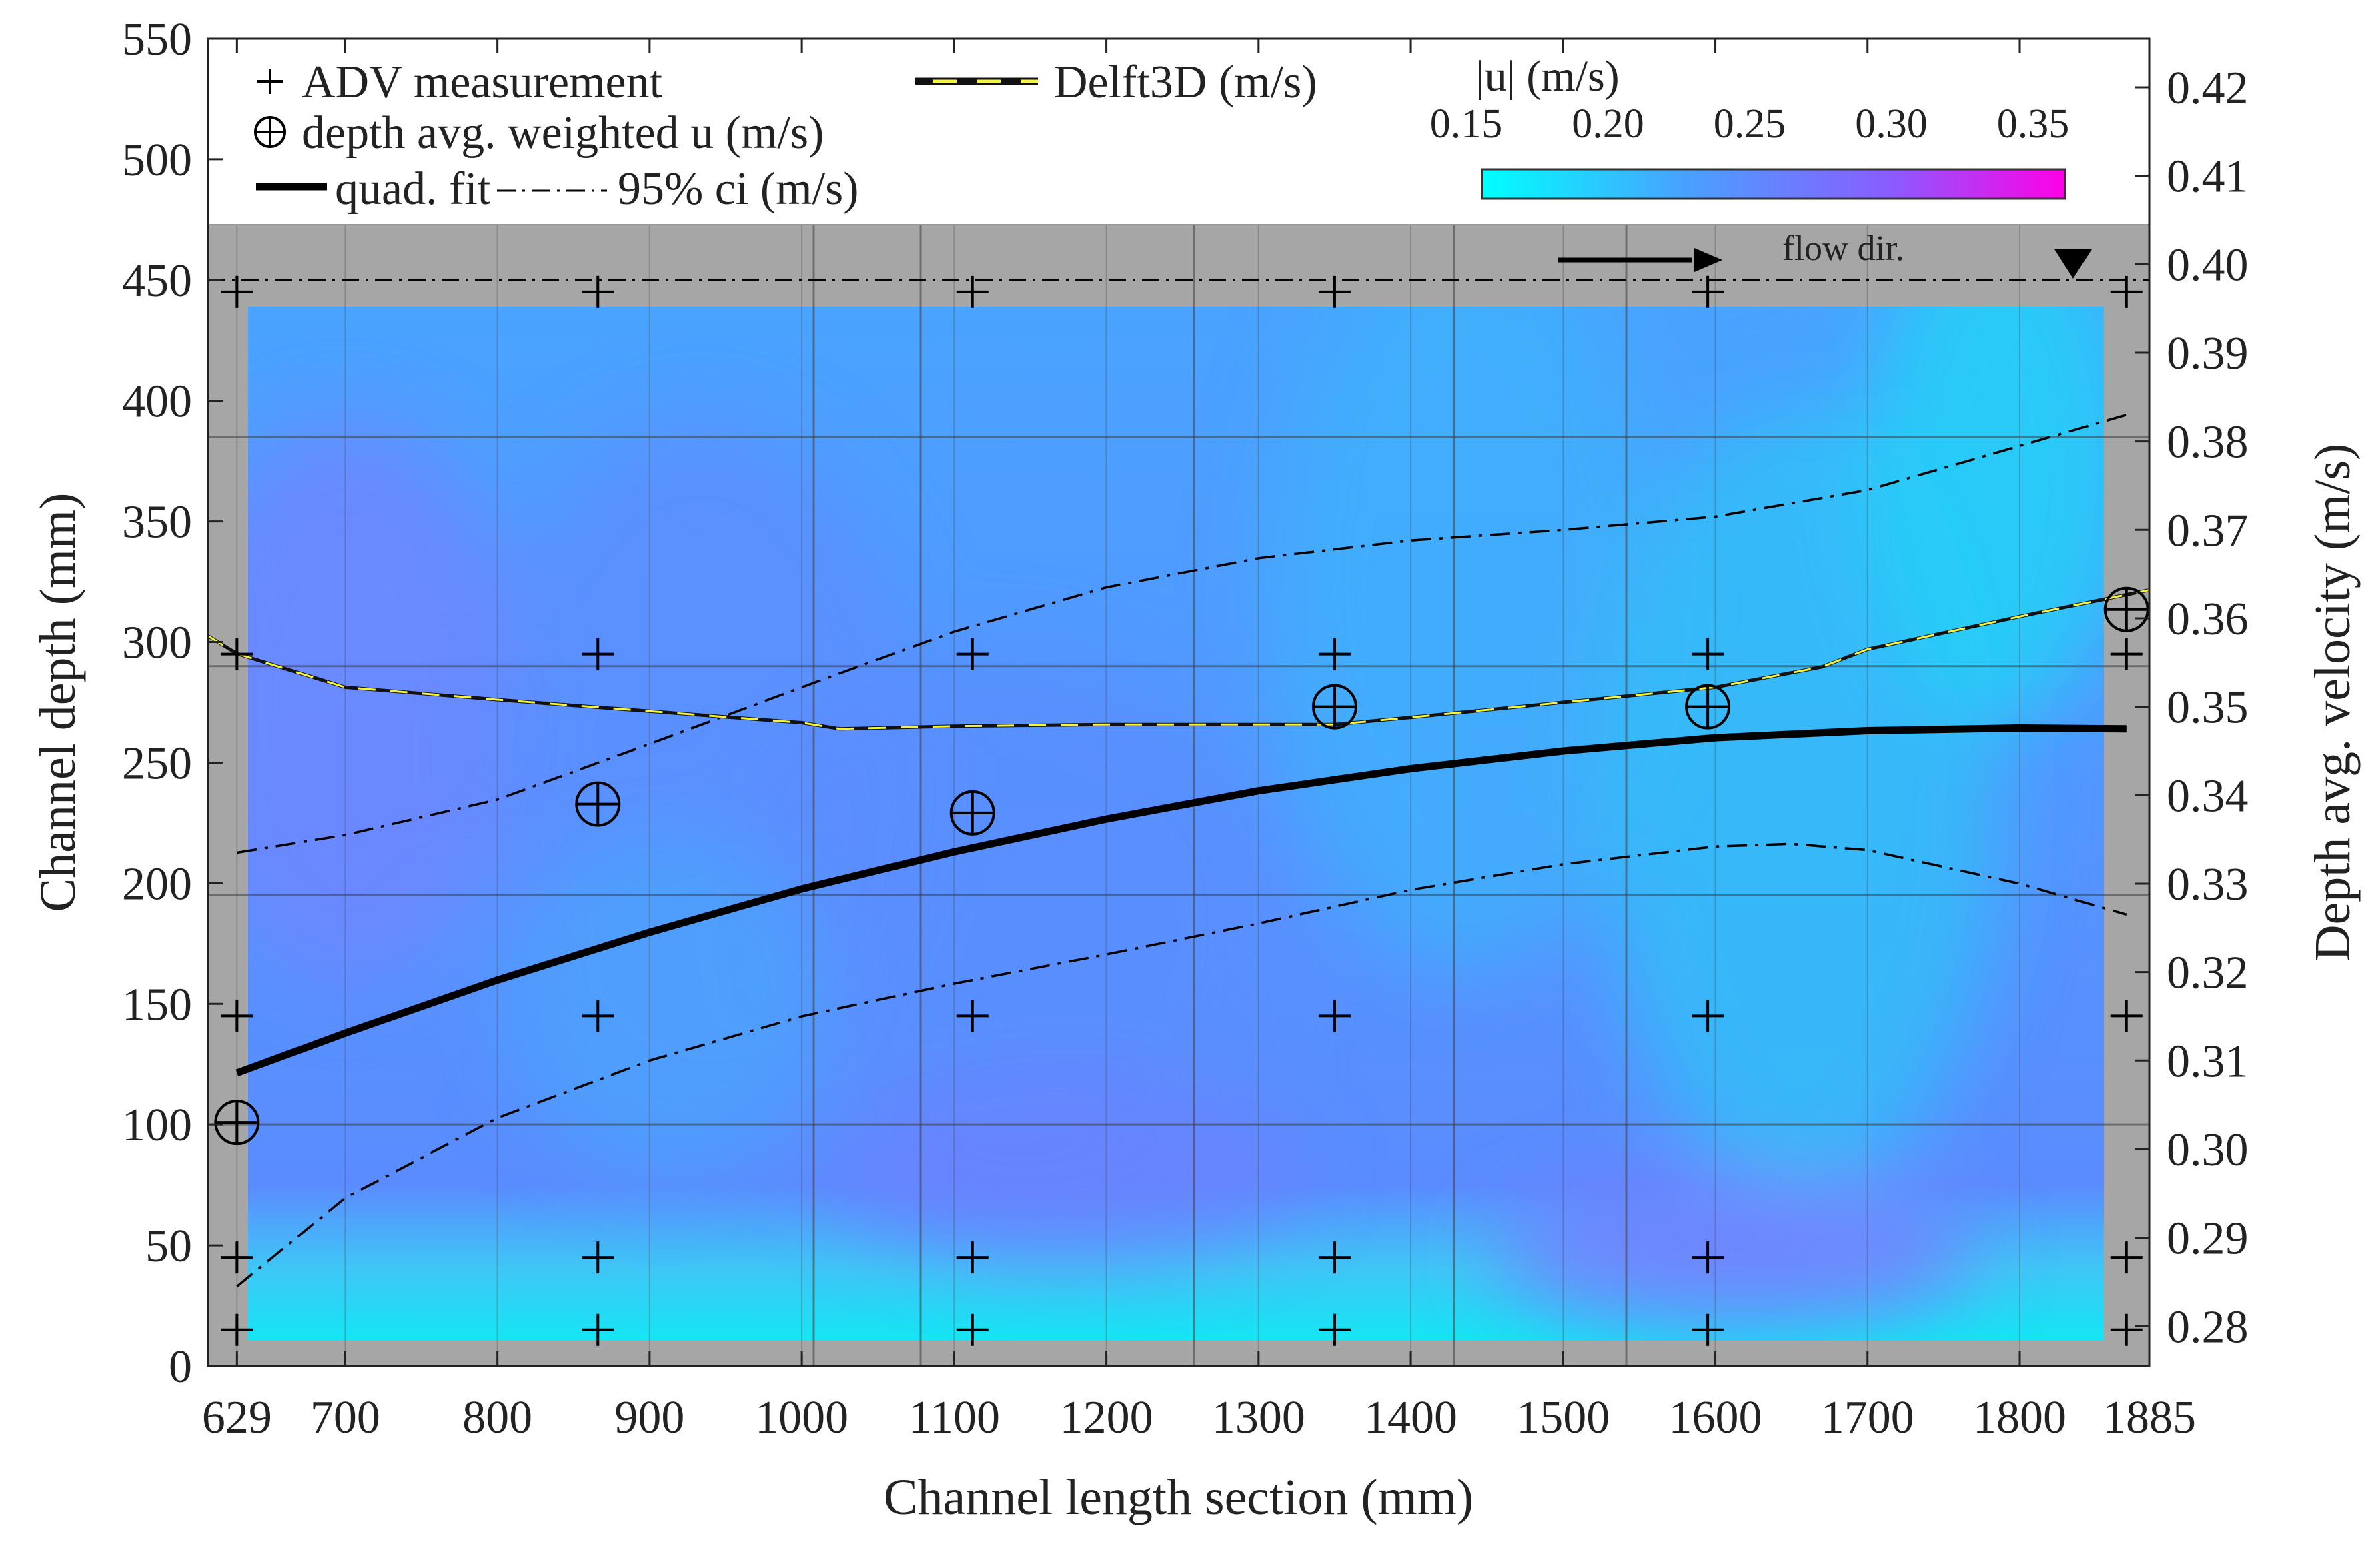  I want to click on y2-tick-label: 0.41, so click(2208, 177).